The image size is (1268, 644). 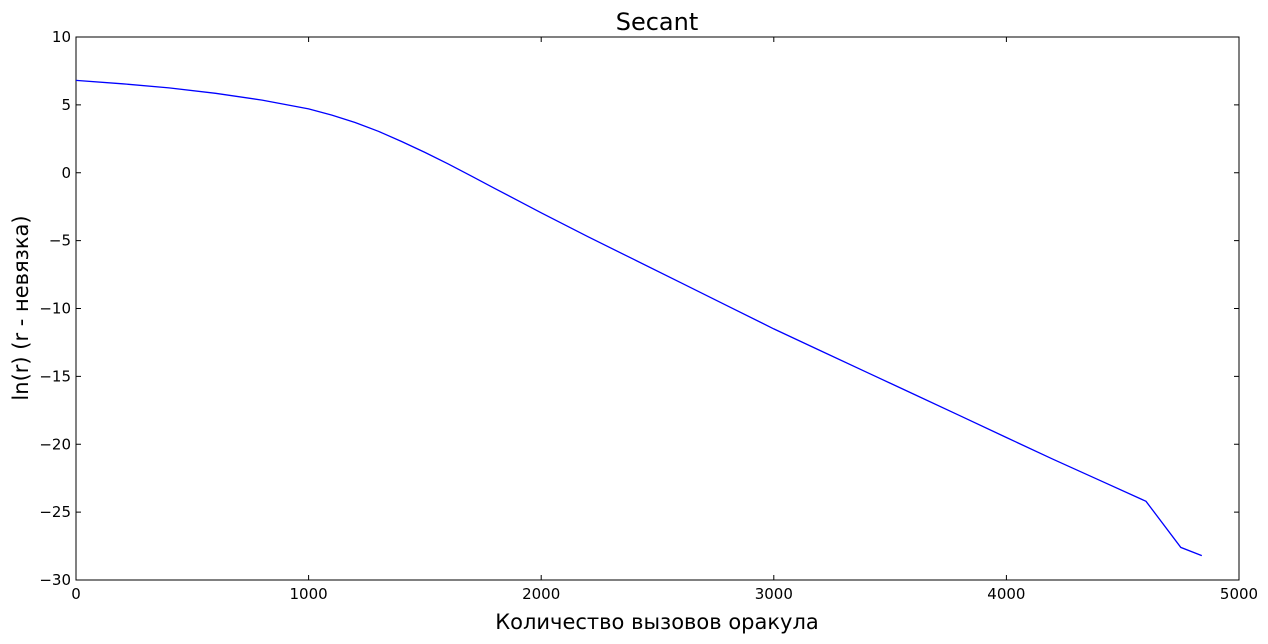 I want to click on y-tick-label: −15, so click(x=55, y=376).